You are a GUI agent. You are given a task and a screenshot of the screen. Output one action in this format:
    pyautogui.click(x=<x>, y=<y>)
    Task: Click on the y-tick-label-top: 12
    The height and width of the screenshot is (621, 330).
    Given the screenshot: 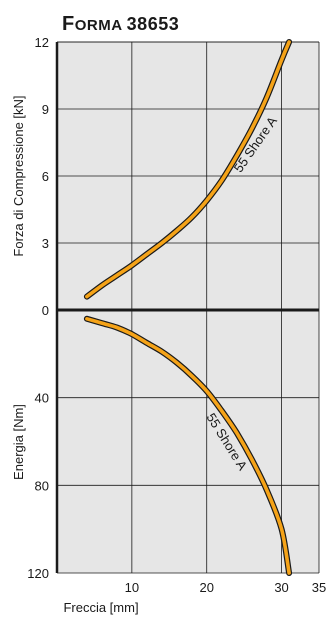 What is the action you would take?
    pyautogui.click(x=42, y=42)
    